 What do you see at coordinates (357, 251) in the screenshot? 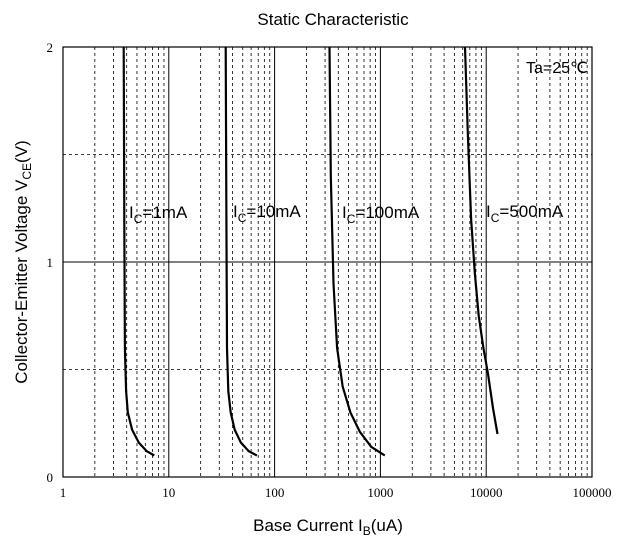
I see `series-line-ic-100ma` at bounding box center [357, 251].